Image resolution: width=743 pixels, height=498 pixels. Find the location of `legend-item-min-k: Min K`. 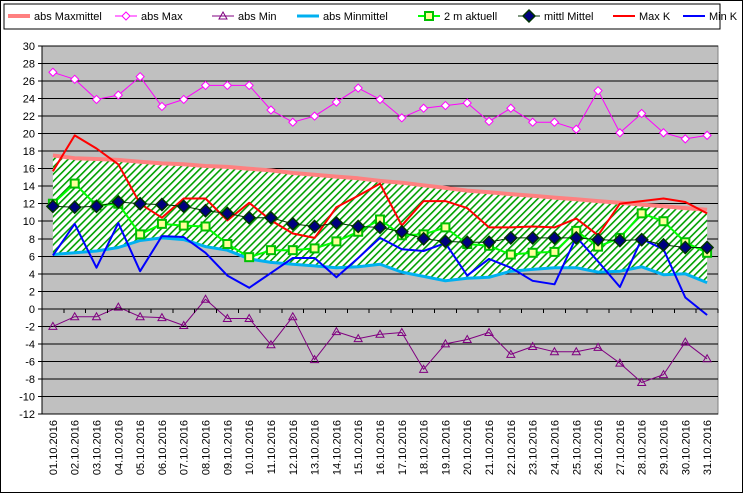

legend-item-min-k: Min K is located at coordinates (710, 17).